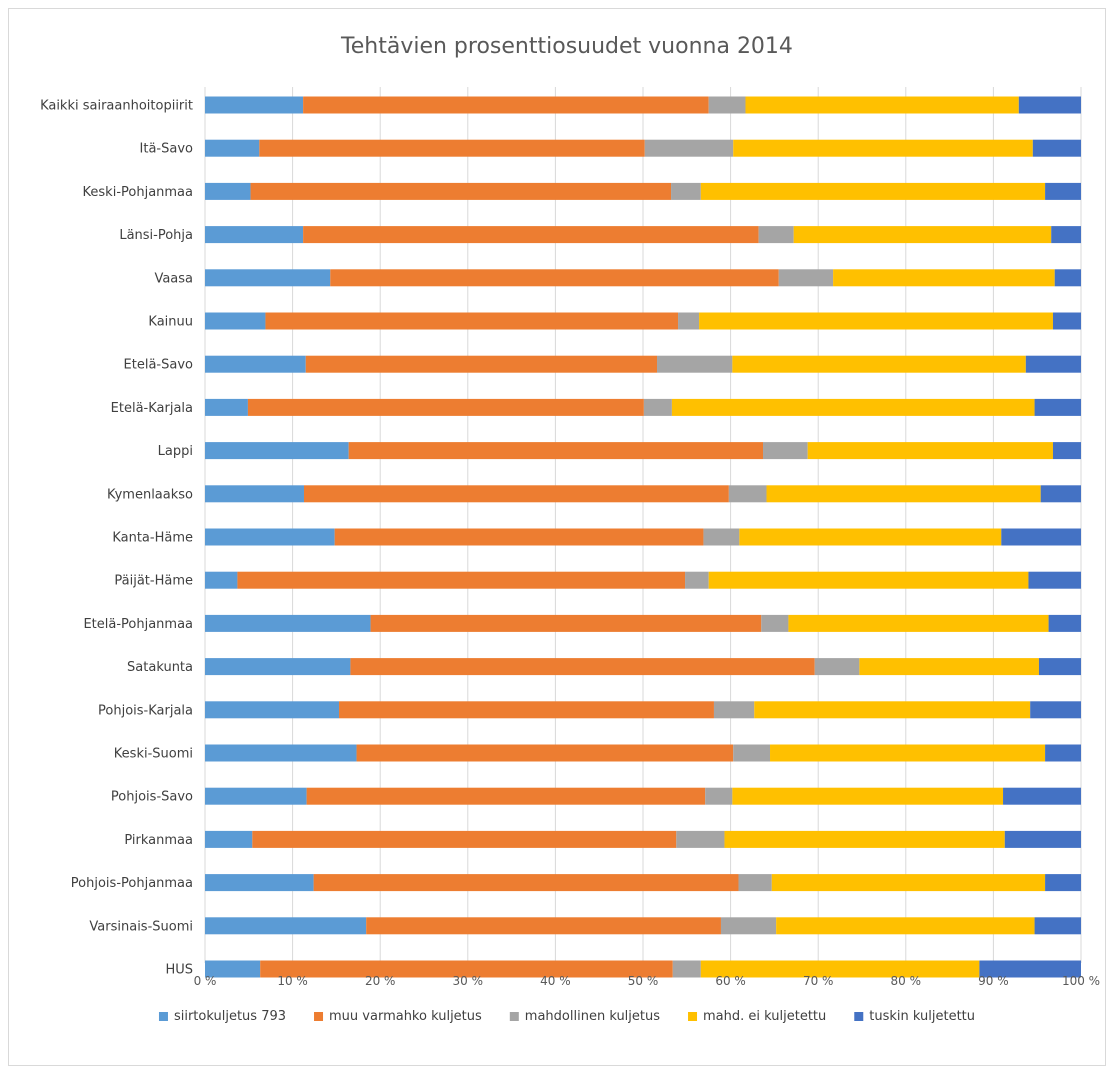 This screenshot has height=1072, width=1110. I want to click on x-tick-label: 90 %, so click(993, 981).